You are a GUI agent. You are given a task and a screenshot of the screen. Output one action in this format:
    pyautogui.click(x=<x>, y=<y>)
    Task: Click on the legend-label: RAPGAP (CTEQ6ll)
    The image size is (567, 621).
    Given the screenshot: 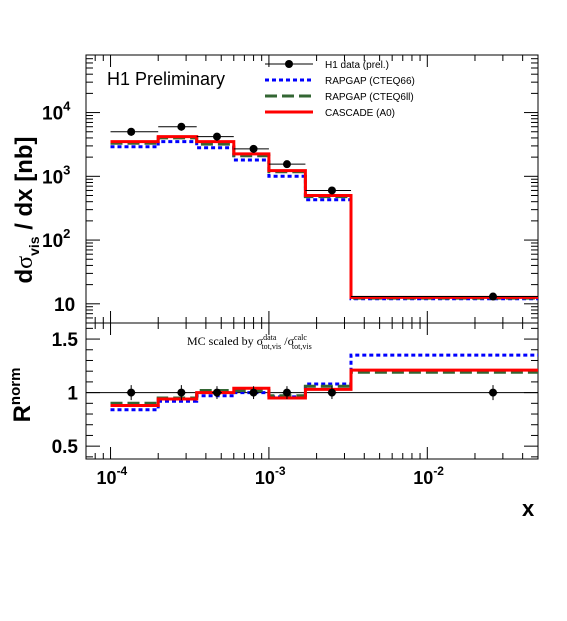 What is the action you would take?
    pyautogui.click(x=369, y=97)
    